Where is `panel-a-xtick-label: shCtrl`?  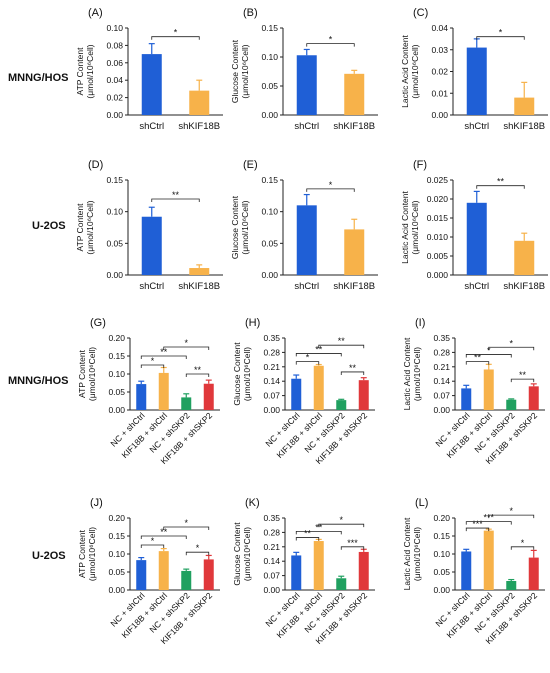 panel-a-xtick-label: shCtrl is located at coordinates (151, 126).